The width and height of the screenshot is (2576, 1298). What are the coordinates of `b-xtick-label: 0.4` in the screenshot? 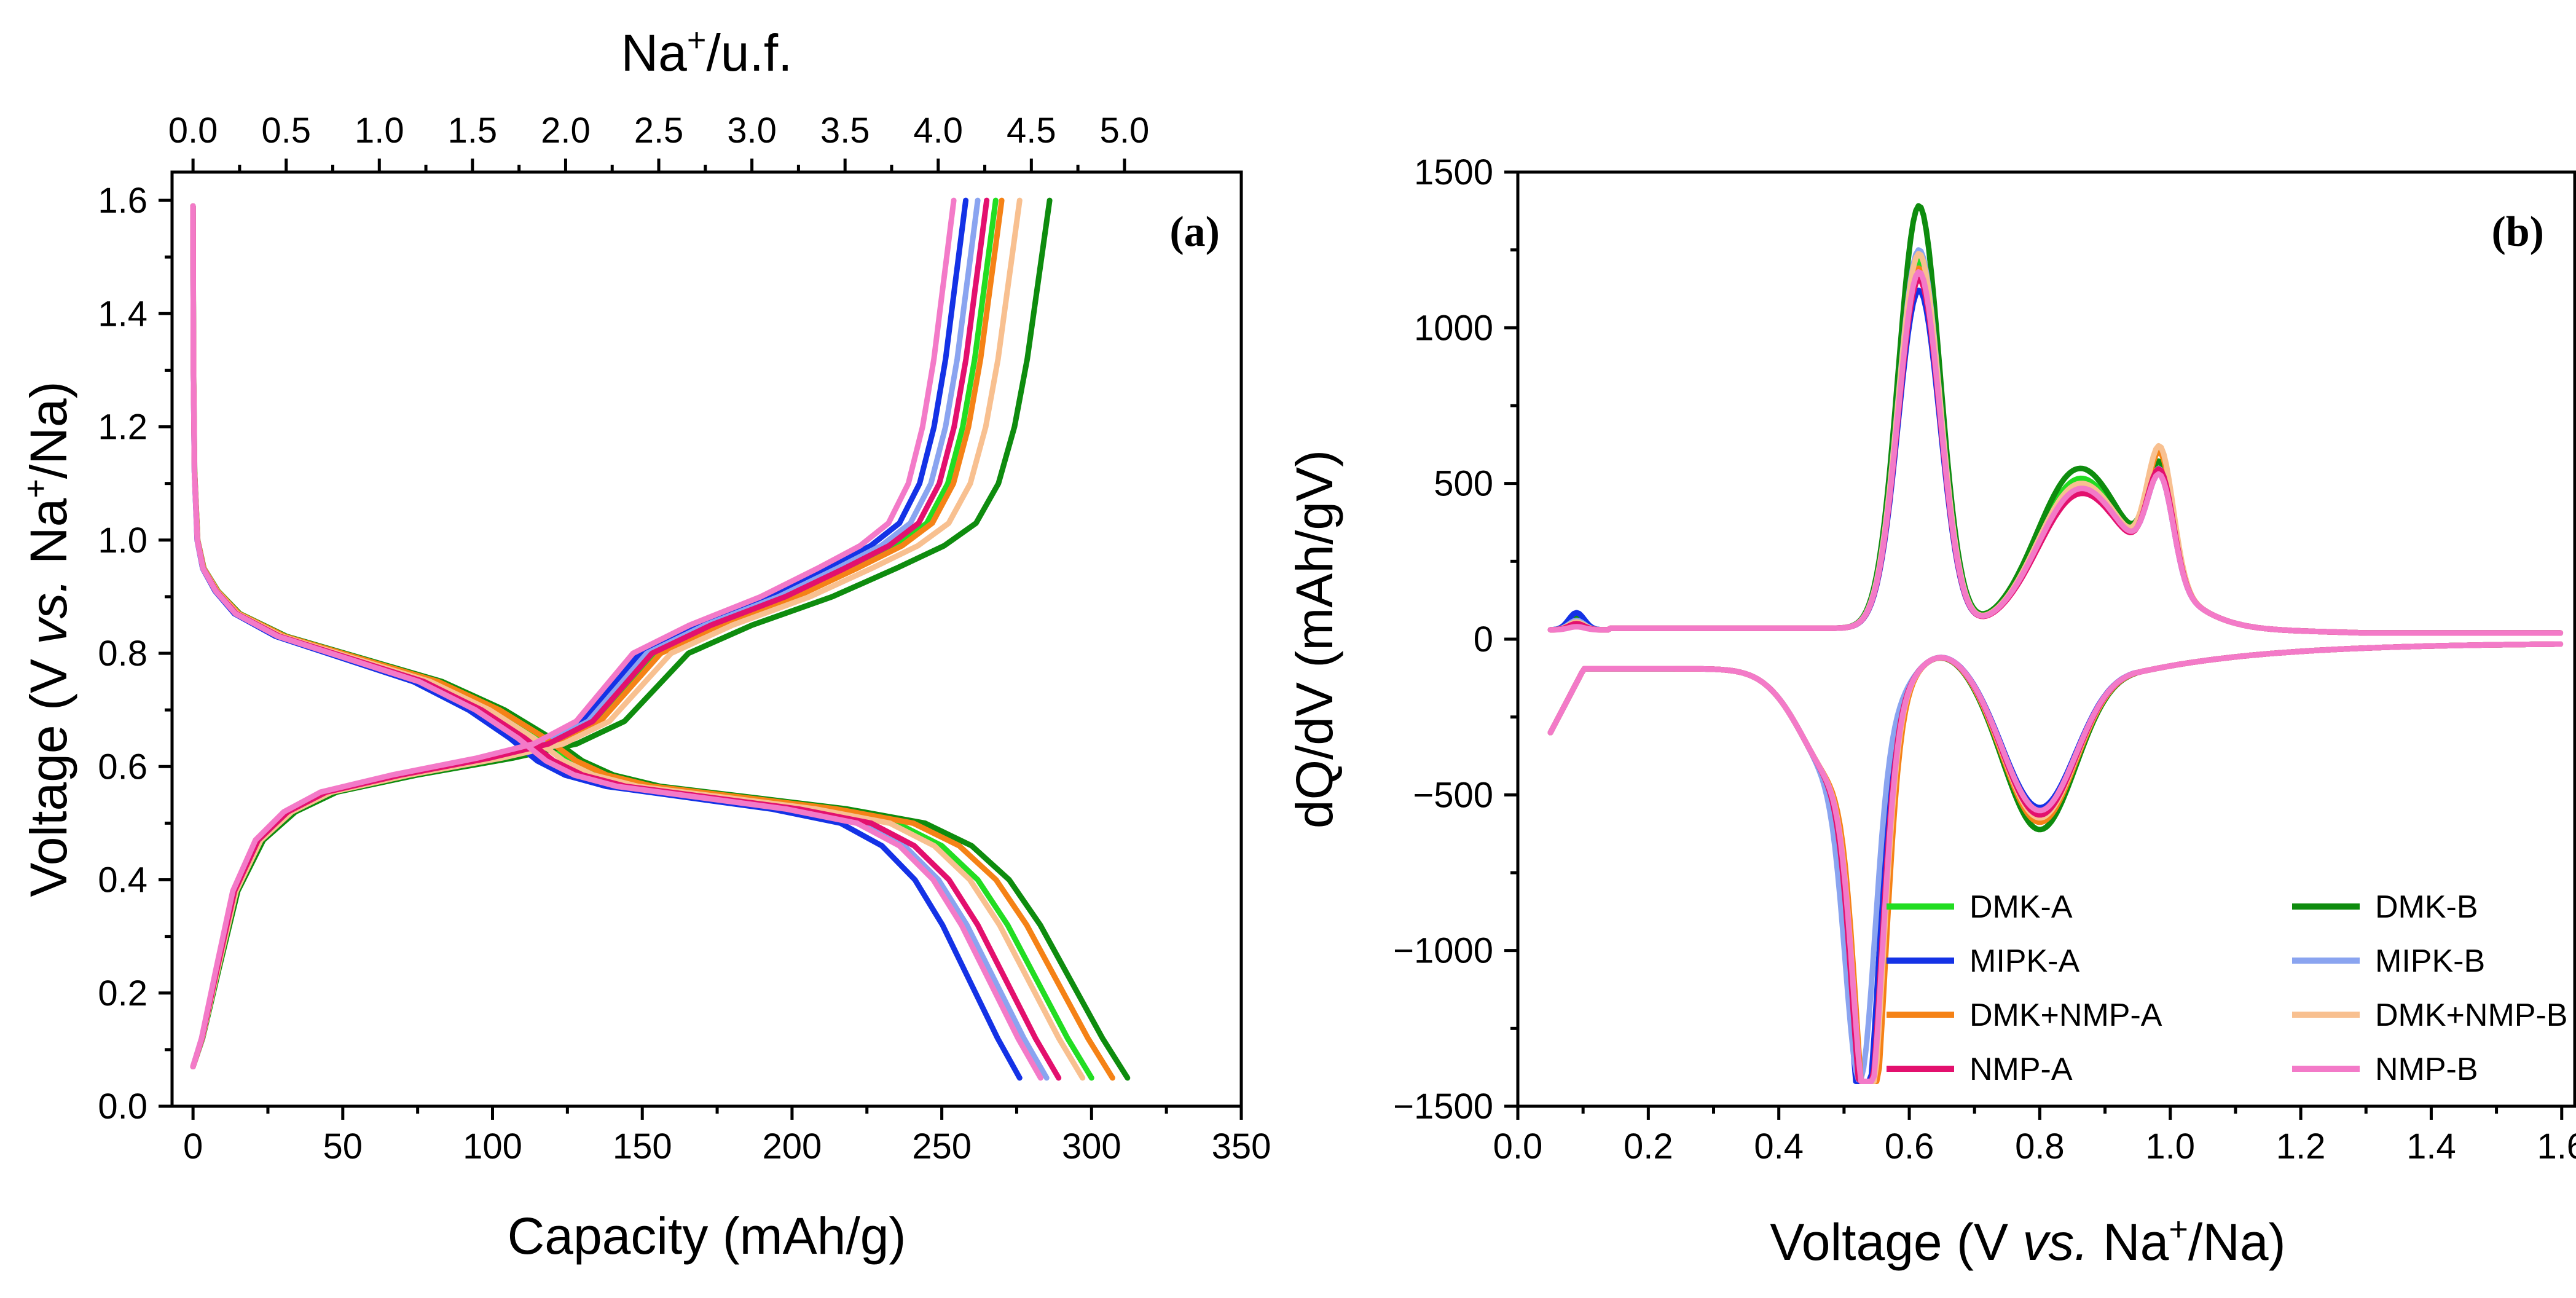 It's located at (1779, 1147).